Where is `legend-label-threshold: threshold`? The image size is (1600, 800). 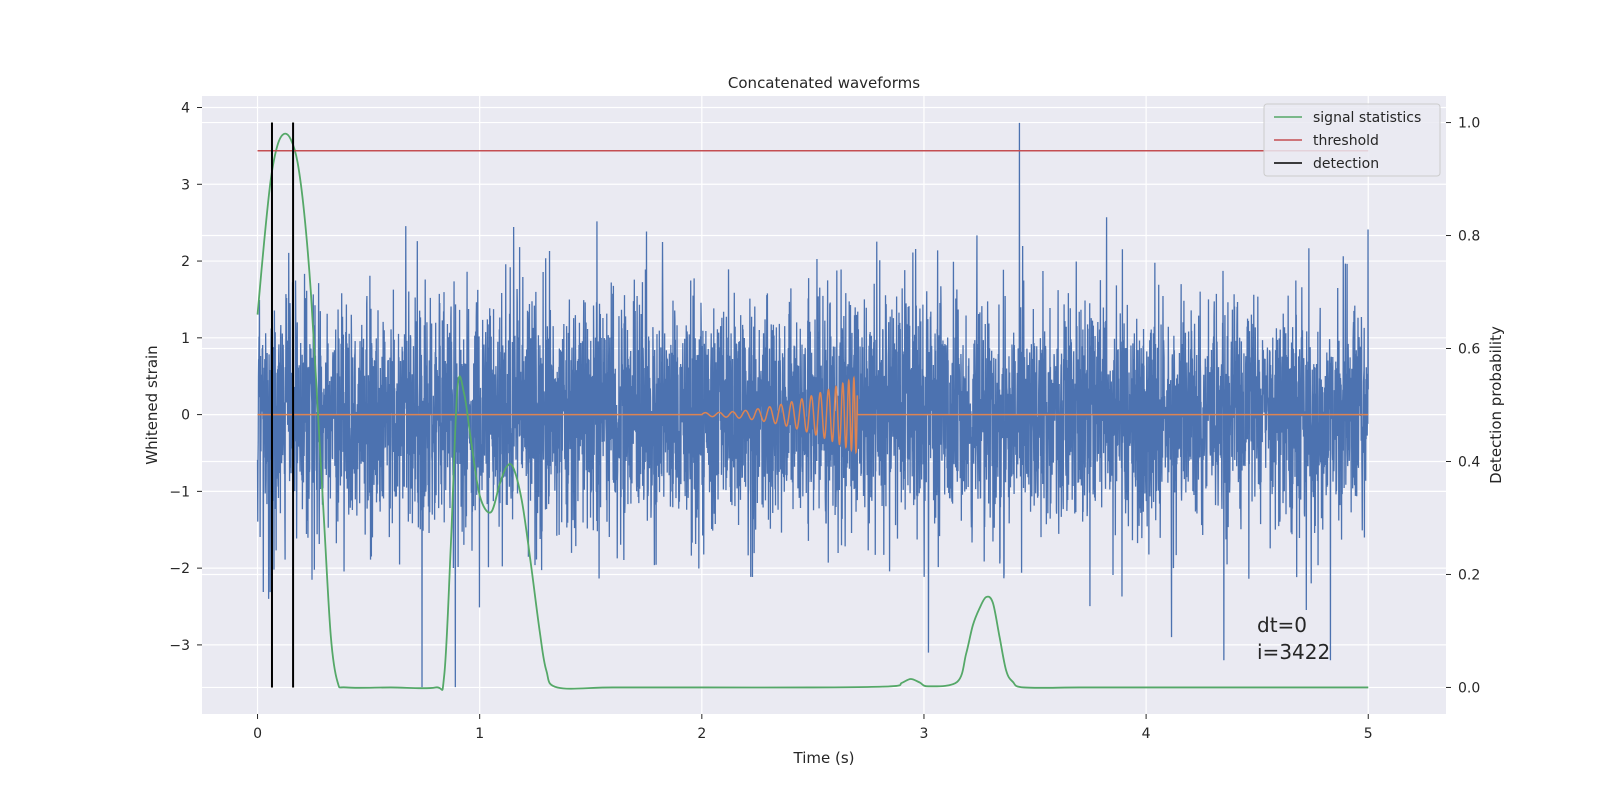
legend-label-threshold: threshold is located at coordinates (1346, 141).